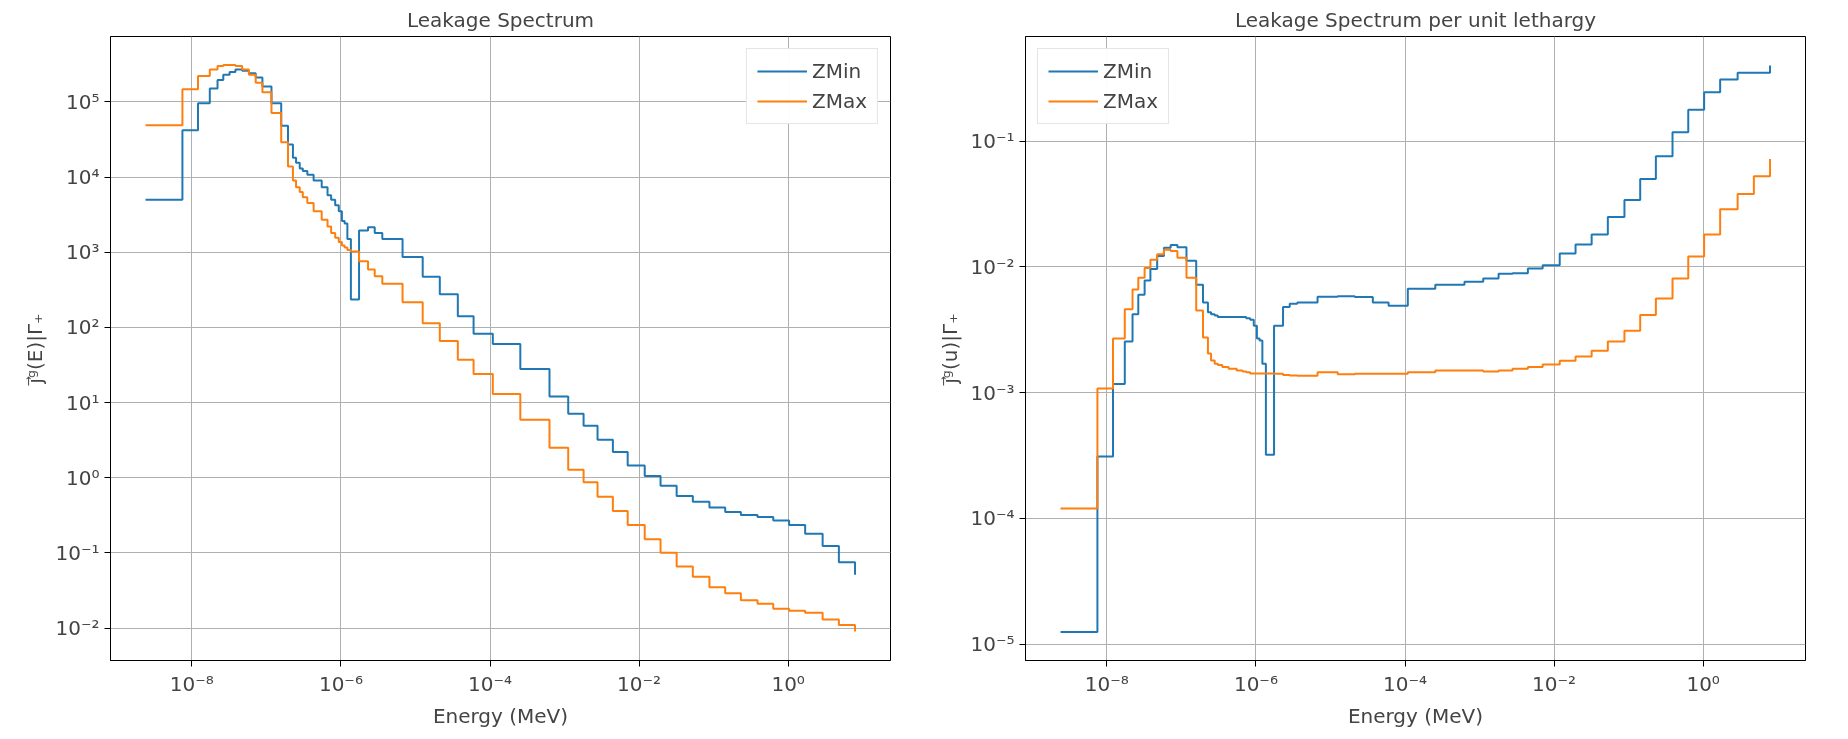 This screenshot has height=739, width=1848. What do you see at coordinates (35, 349) in the screenshot?
I see `y-axis-title: j⃗ᵍ(E)|Γ₊` at bounding box center [35, 349].